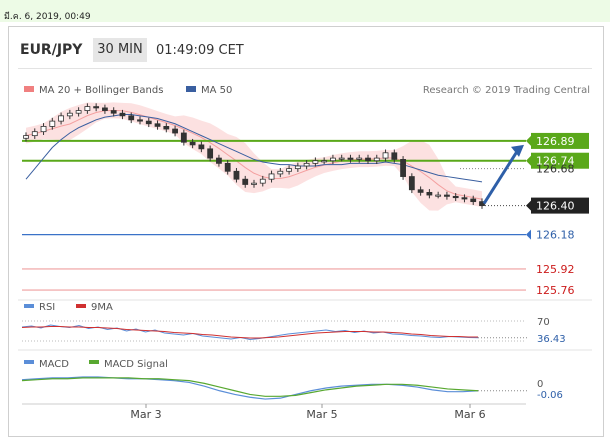 The height and width of the screenshot is (446, 610). What do you see at coordinates (528, 234) in the screenshot?
I see `level-pointer-126.18` at bounding box center [528, 234].